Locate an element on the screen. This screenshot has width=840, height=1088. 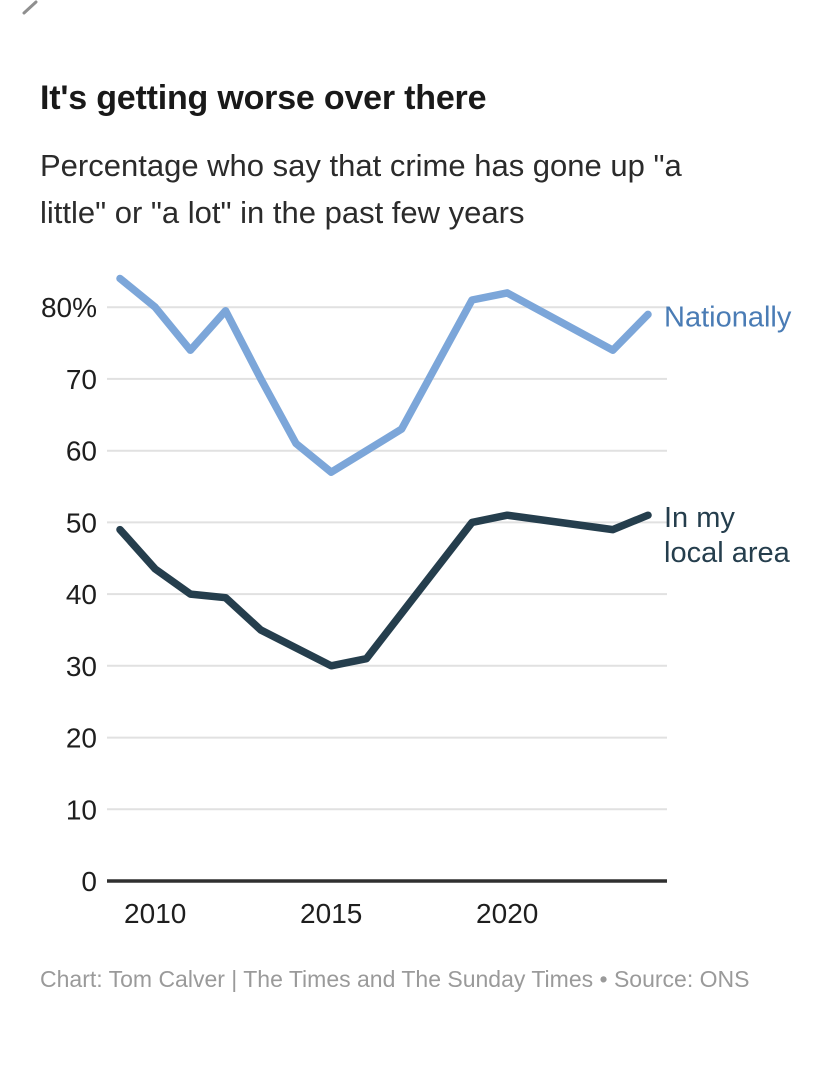
y-tick-label-10: 10 is located at coordinates (81, 809).